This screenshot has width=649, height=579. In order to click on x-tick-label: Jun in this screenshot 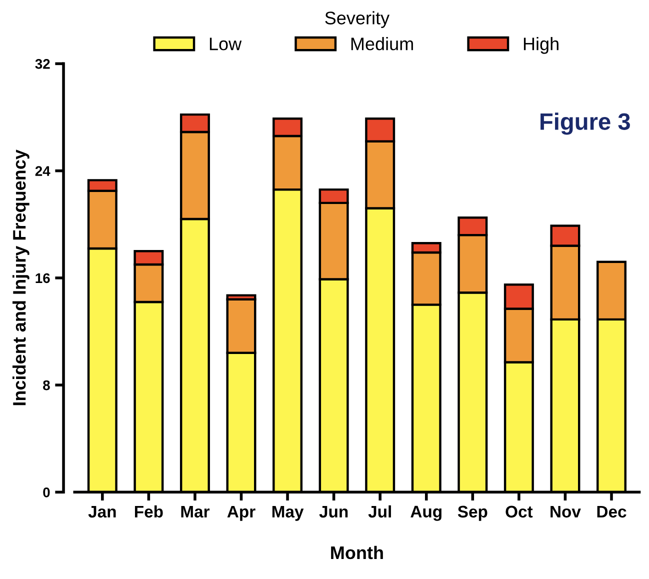, I will do `click(333, 512)`.